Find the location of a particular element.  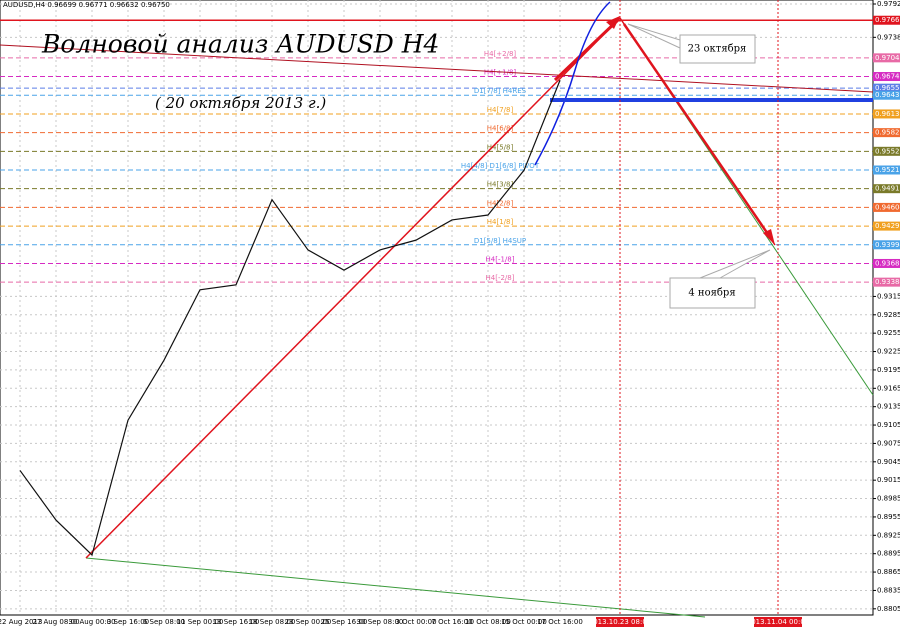

y-tick-label: 0.92851 is located at coordinates (888, 315).